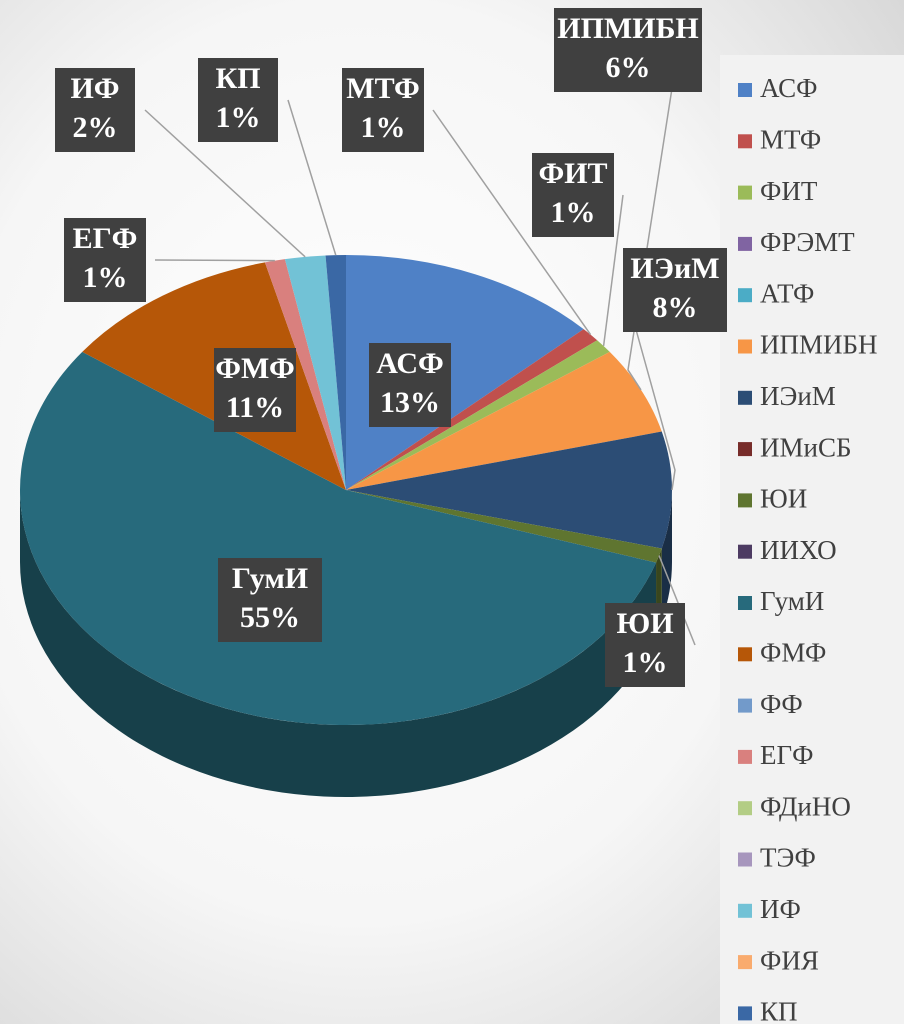 This screenshot has width=904, height=1029. Describe the element at coordinates (410, 402) in the screenshot. I see `label-value: 13%` at that location.